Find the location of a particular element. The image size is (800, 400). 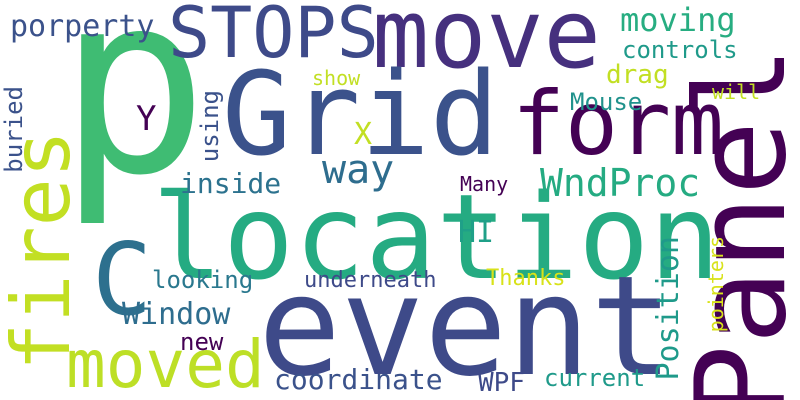

word-will: will is located at coordinates (736, 92).